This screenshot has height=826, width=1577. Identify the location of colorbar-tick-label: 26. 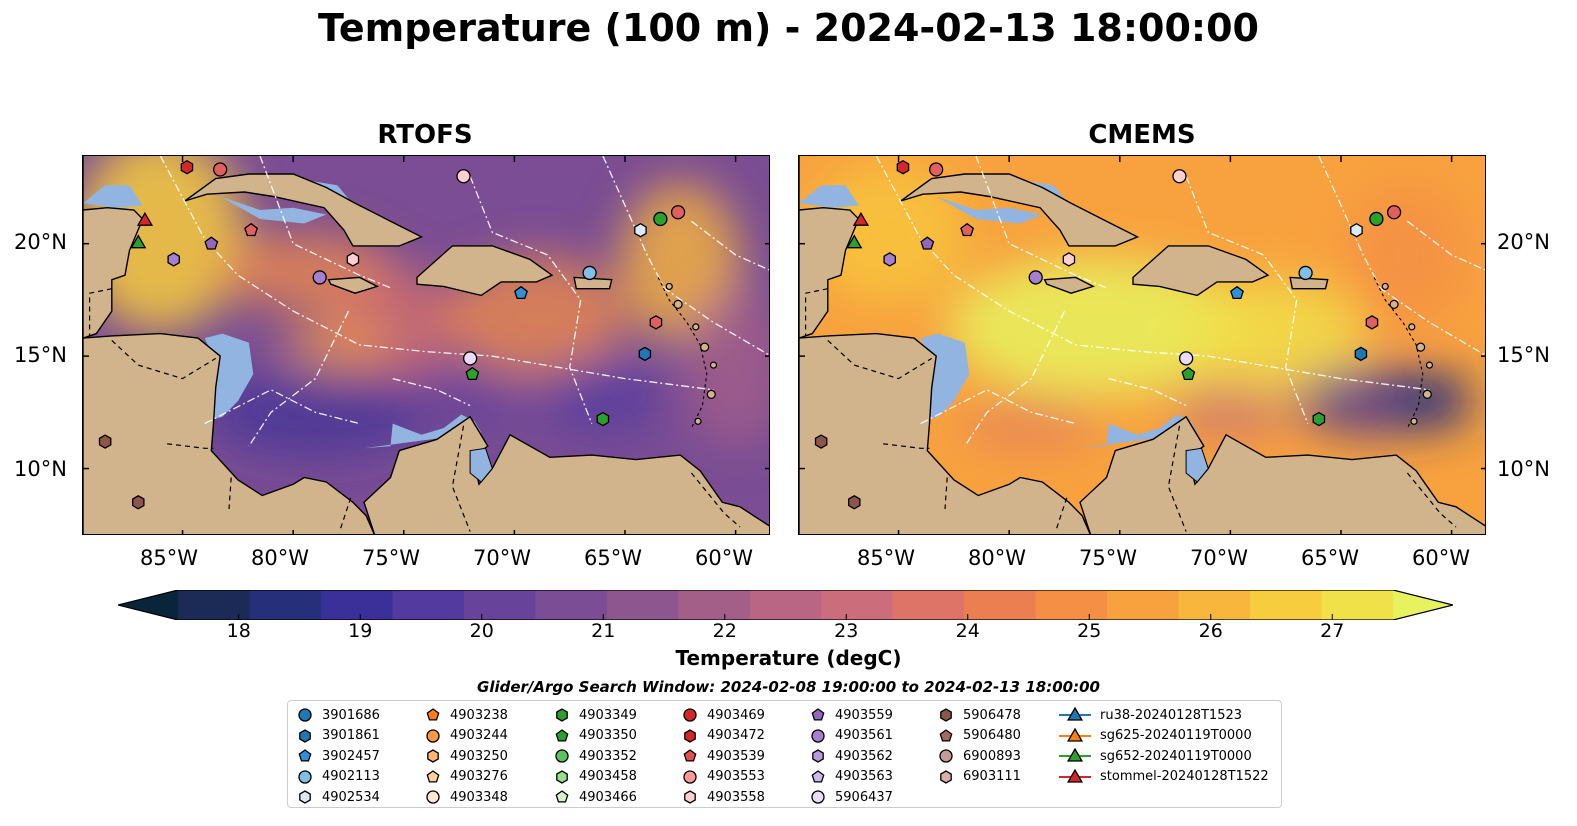
(1210, 631).